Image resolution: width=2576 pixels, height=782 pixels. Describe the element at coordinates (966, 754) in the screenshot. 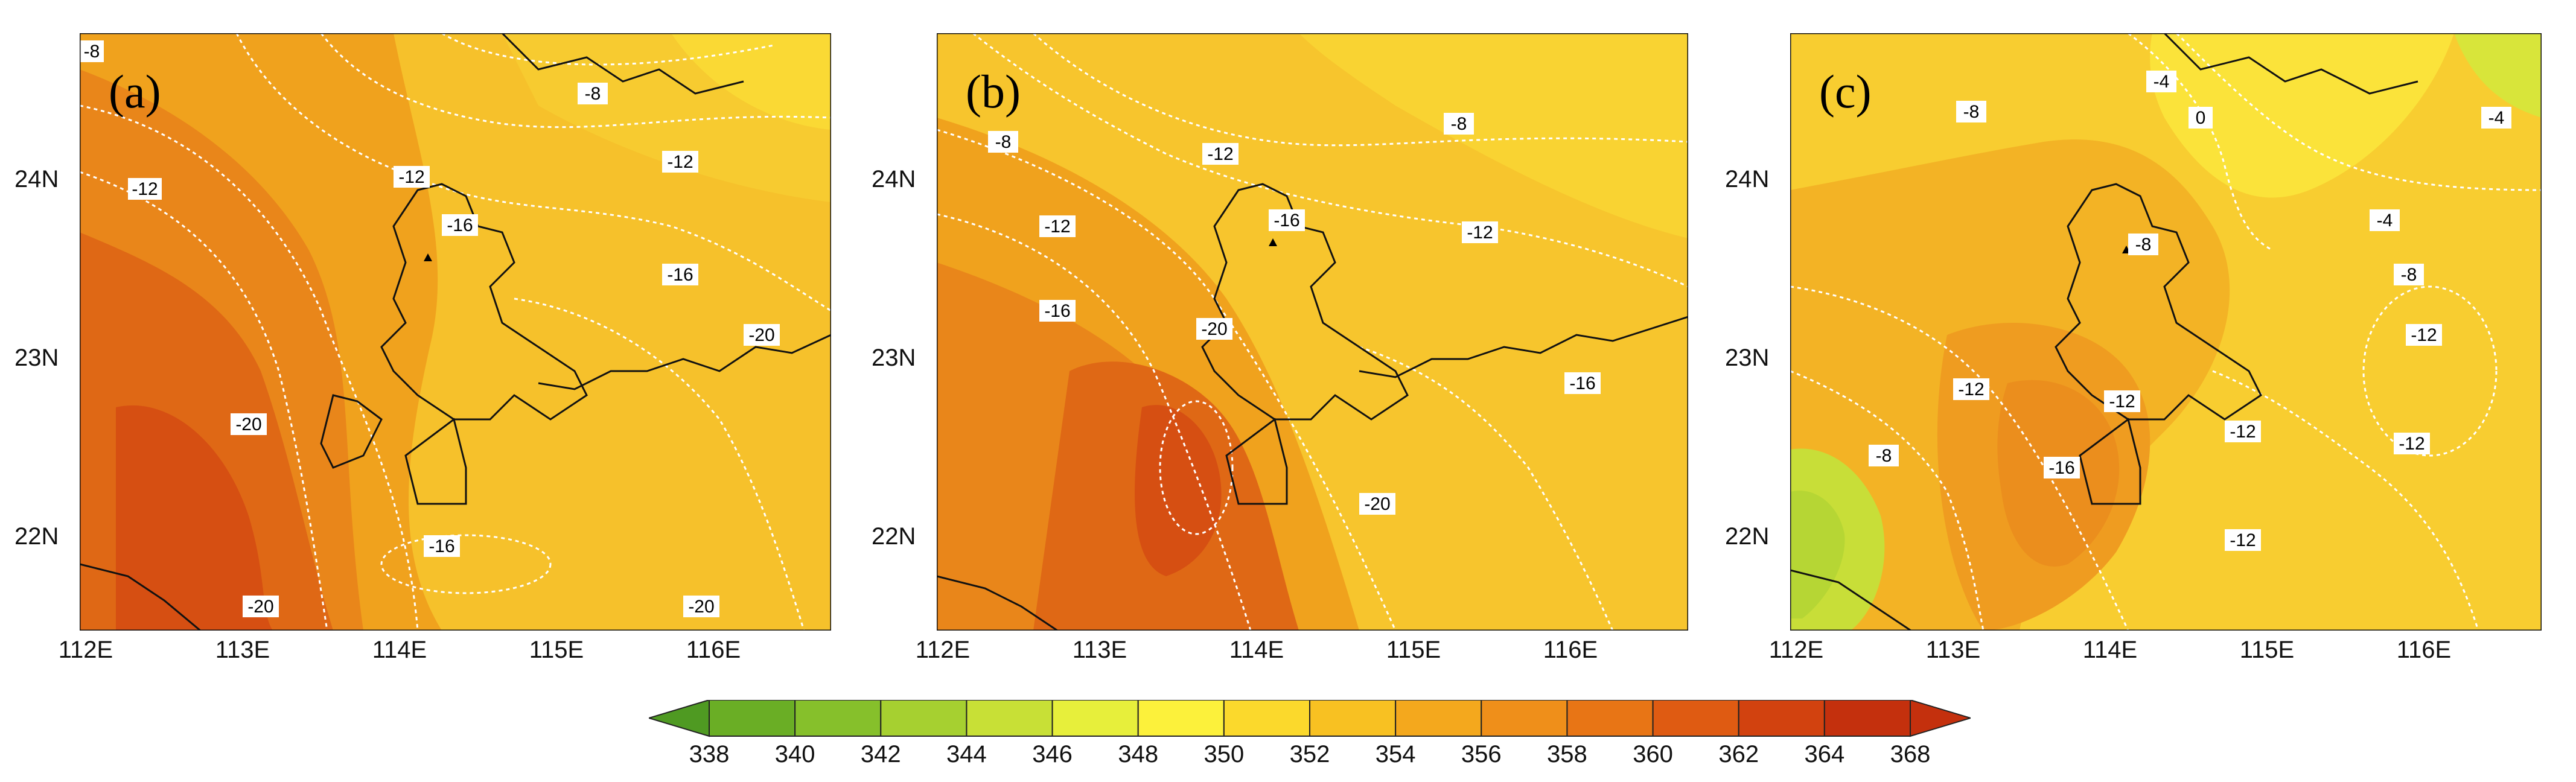

I see `colorbar-tick-label: 344` at that location.